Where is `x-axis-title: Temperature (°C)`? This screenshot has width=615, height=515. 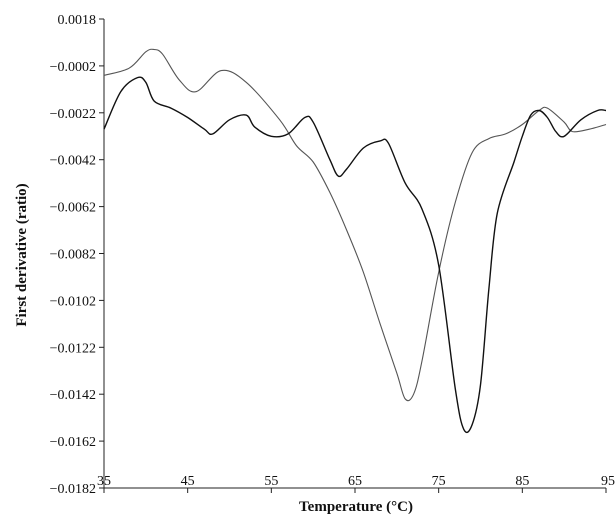 x-axis-title: Temperature (°C) is located at coordinates (356, 507).